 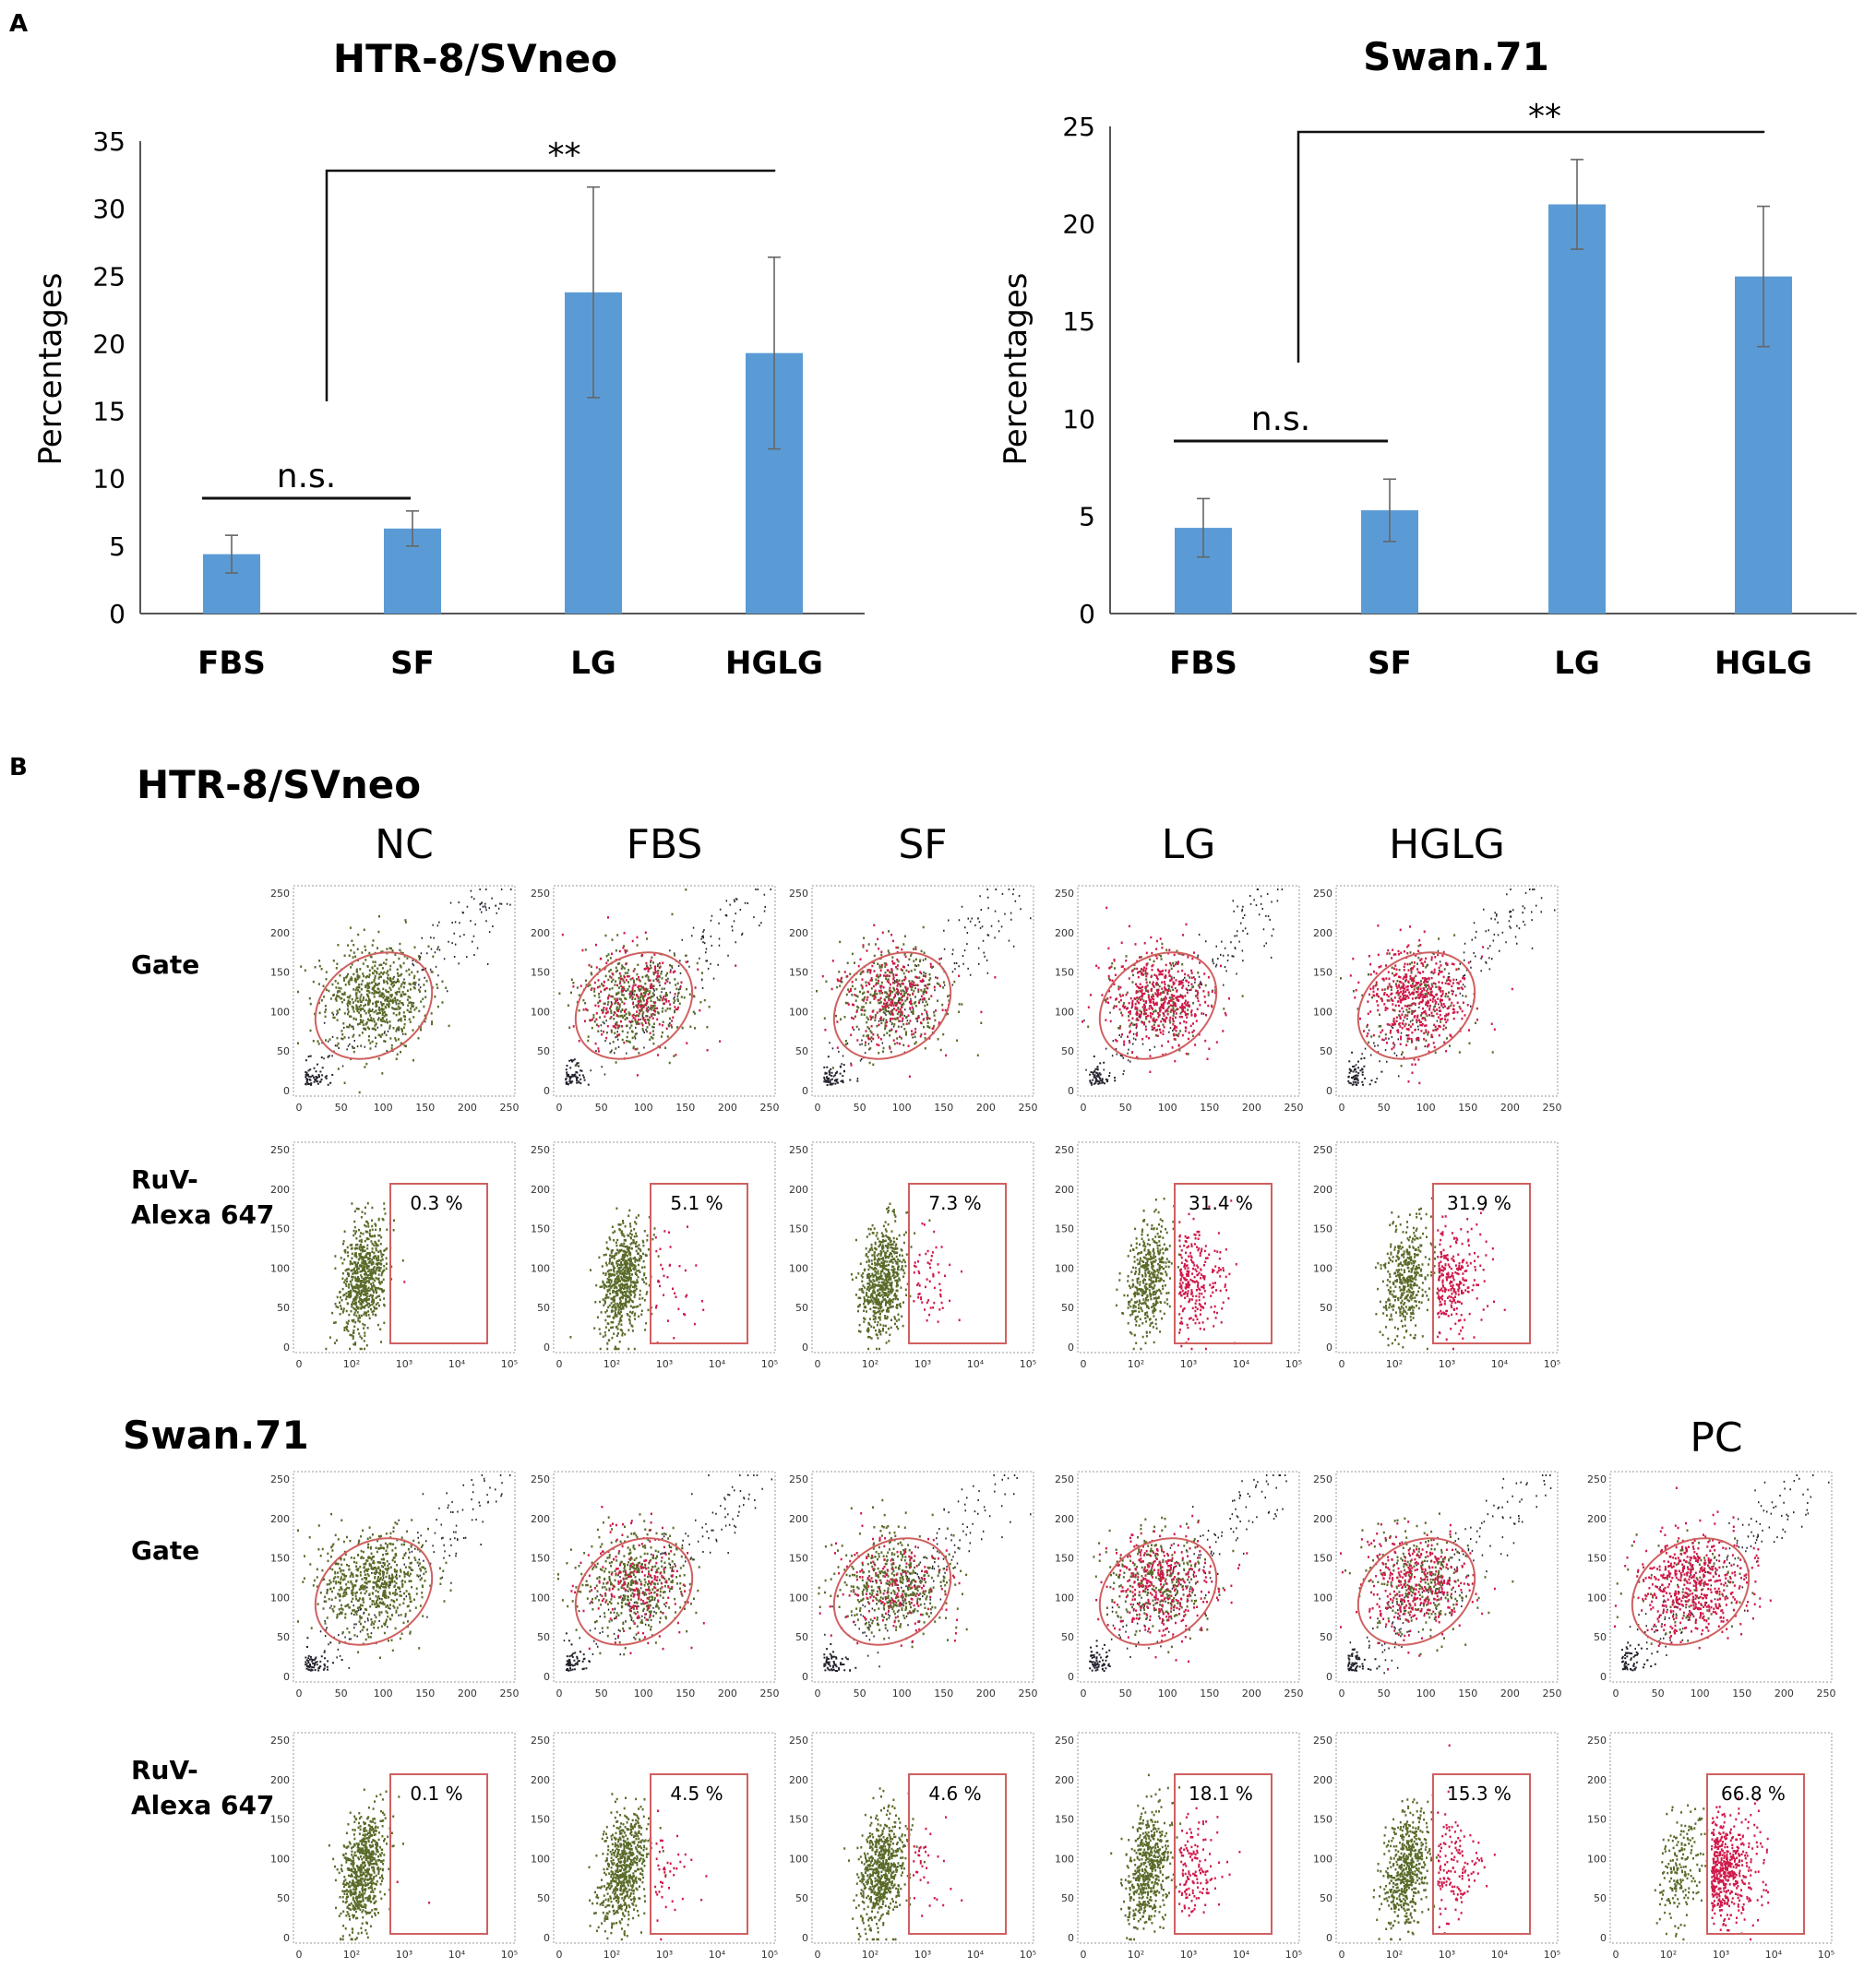 What do you see at coordinates (108, 276) in the screenshot?
I see `y-tick-label: 25` at bounding box center [108, 276].